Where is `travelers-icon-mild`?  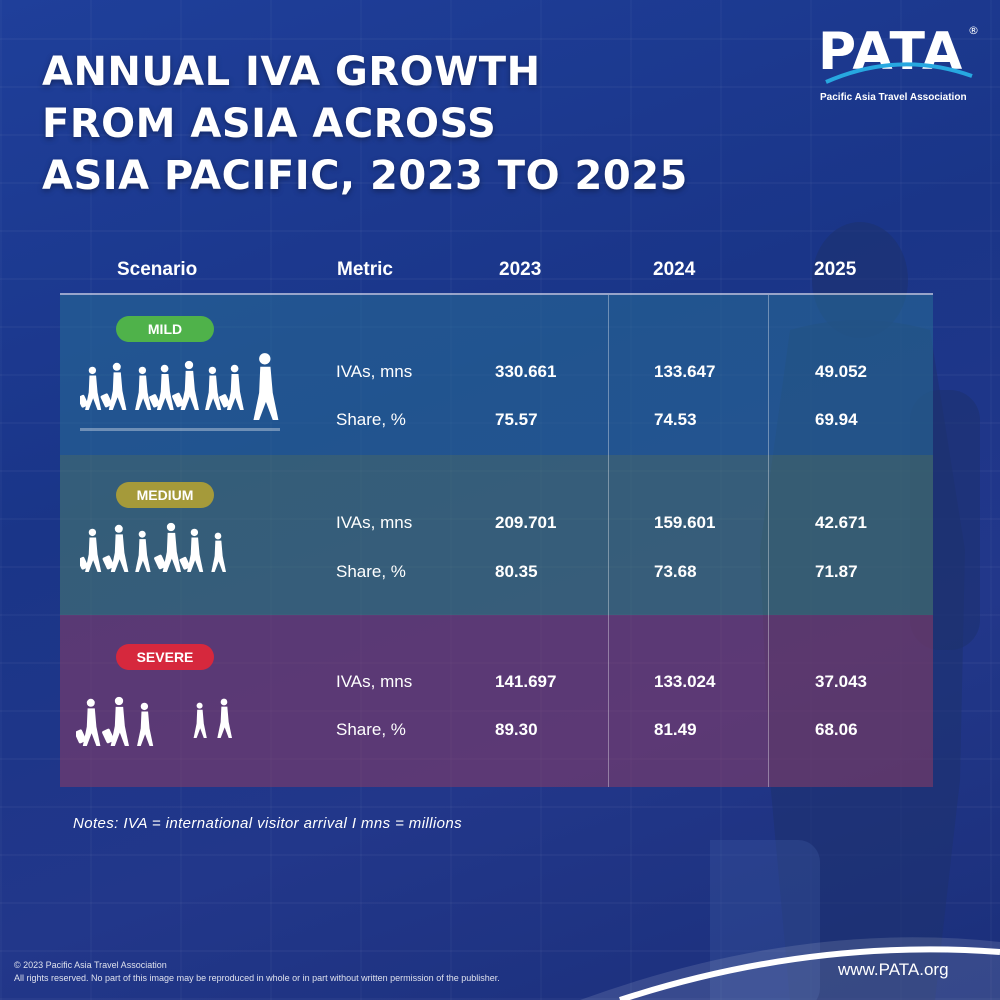 travelers-icon-mild is located at coordinates (180, 392).